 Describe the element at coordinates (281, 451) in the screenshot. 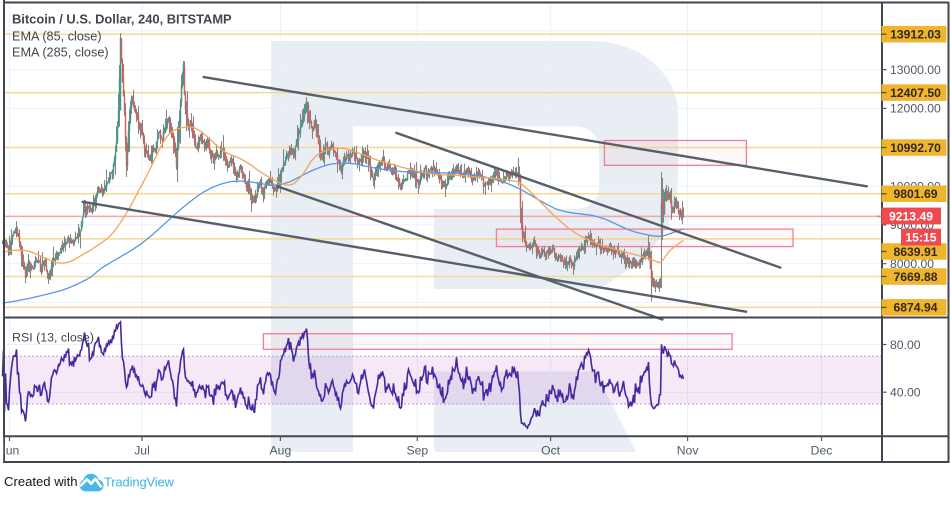

I see `svg-text: Aug` at that location.